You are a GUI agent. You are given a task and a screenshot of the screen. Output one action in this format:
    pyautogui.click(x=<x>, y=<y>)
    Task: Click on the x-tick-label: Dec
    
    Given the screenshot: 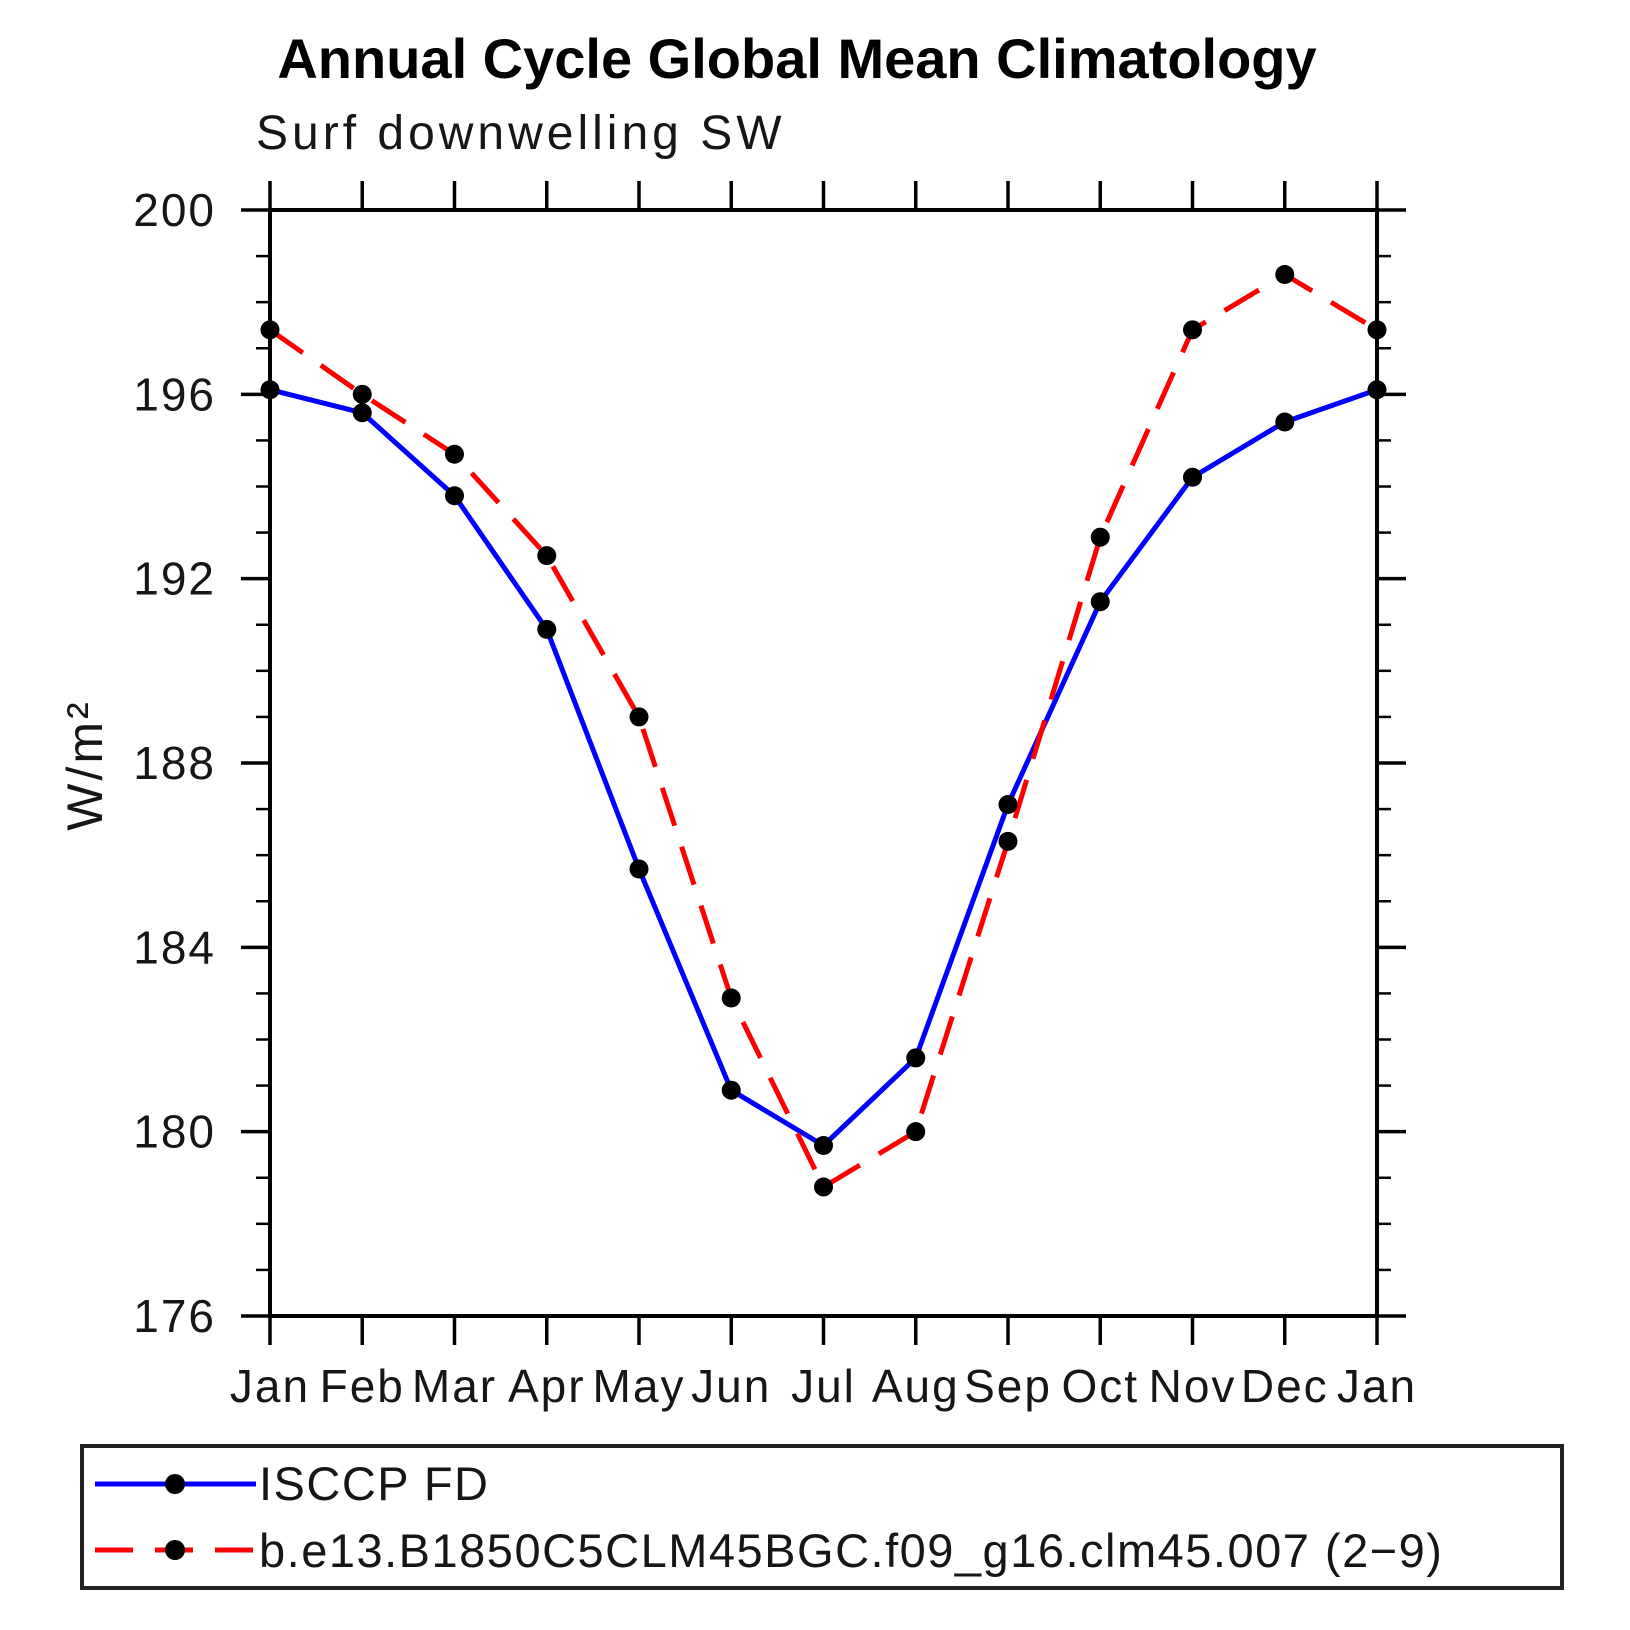 What is the action you would take?
    pyautogui.click(x=1285, y=1386)
    